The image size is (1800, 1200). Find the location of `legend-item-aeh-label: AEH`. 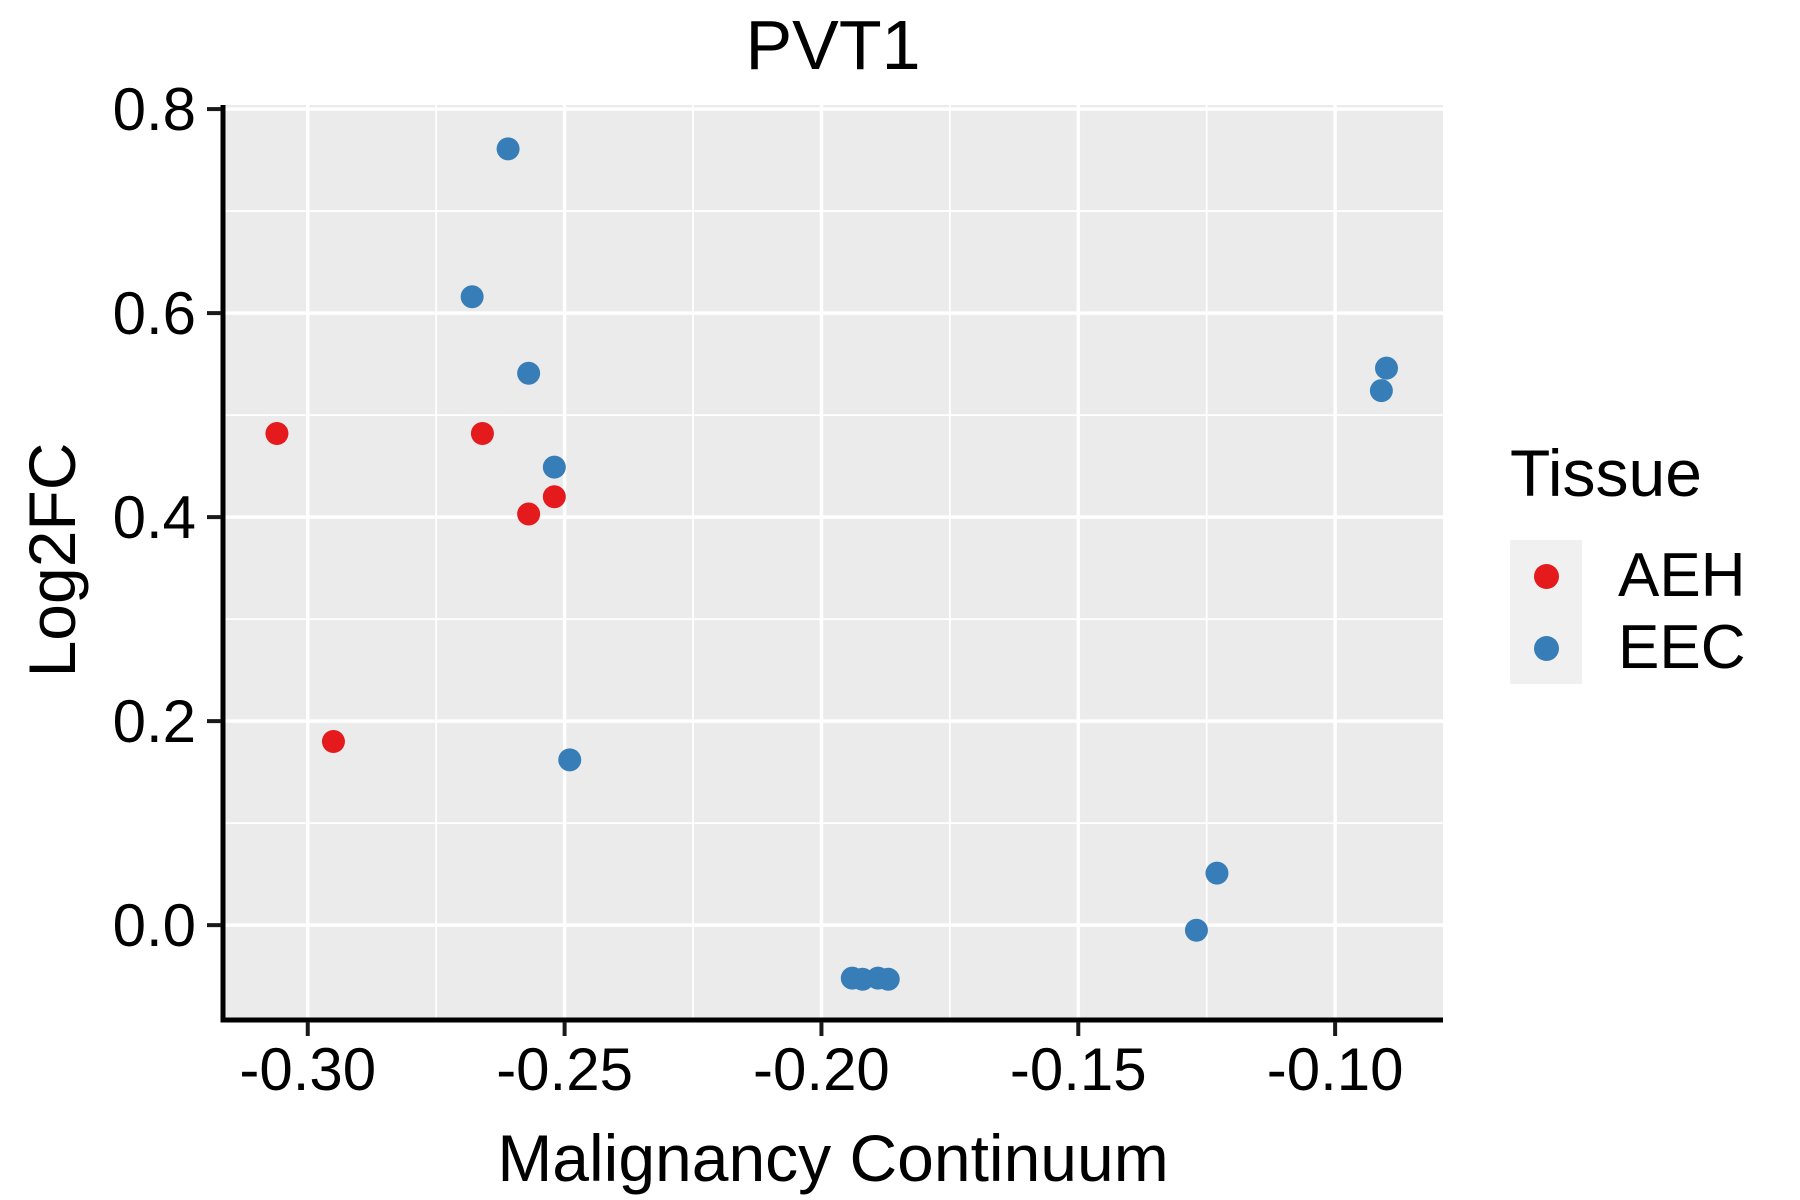

legend-item-aeh-label: AEH is located at coordinates (1682, 575).